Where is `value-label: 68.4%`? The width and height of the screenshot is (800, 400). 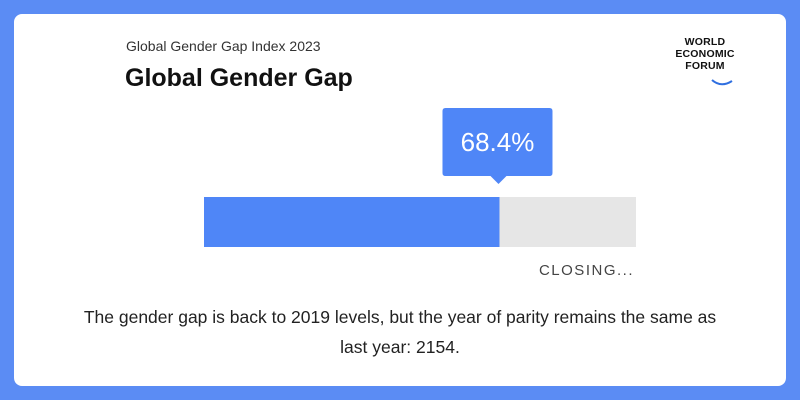 value-label: 68.4% is located at coordinates (498, 142).